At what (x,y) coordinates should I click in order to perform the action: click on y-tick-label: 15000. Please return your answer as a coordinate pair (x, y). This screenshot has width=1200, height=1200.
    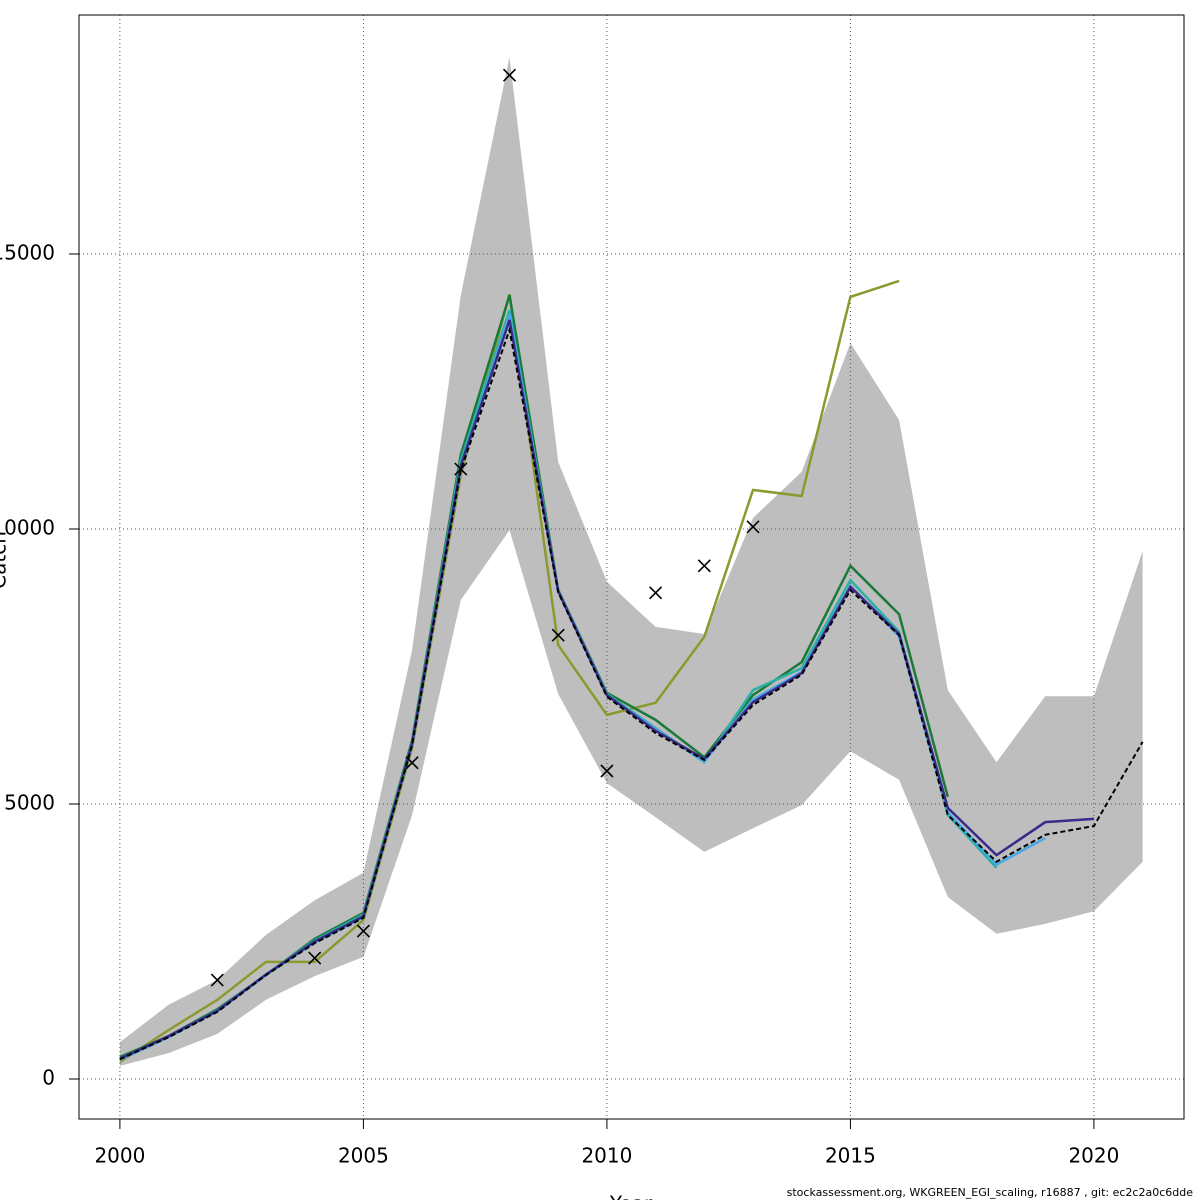
    Looking at the image, I should click on (27, 252).